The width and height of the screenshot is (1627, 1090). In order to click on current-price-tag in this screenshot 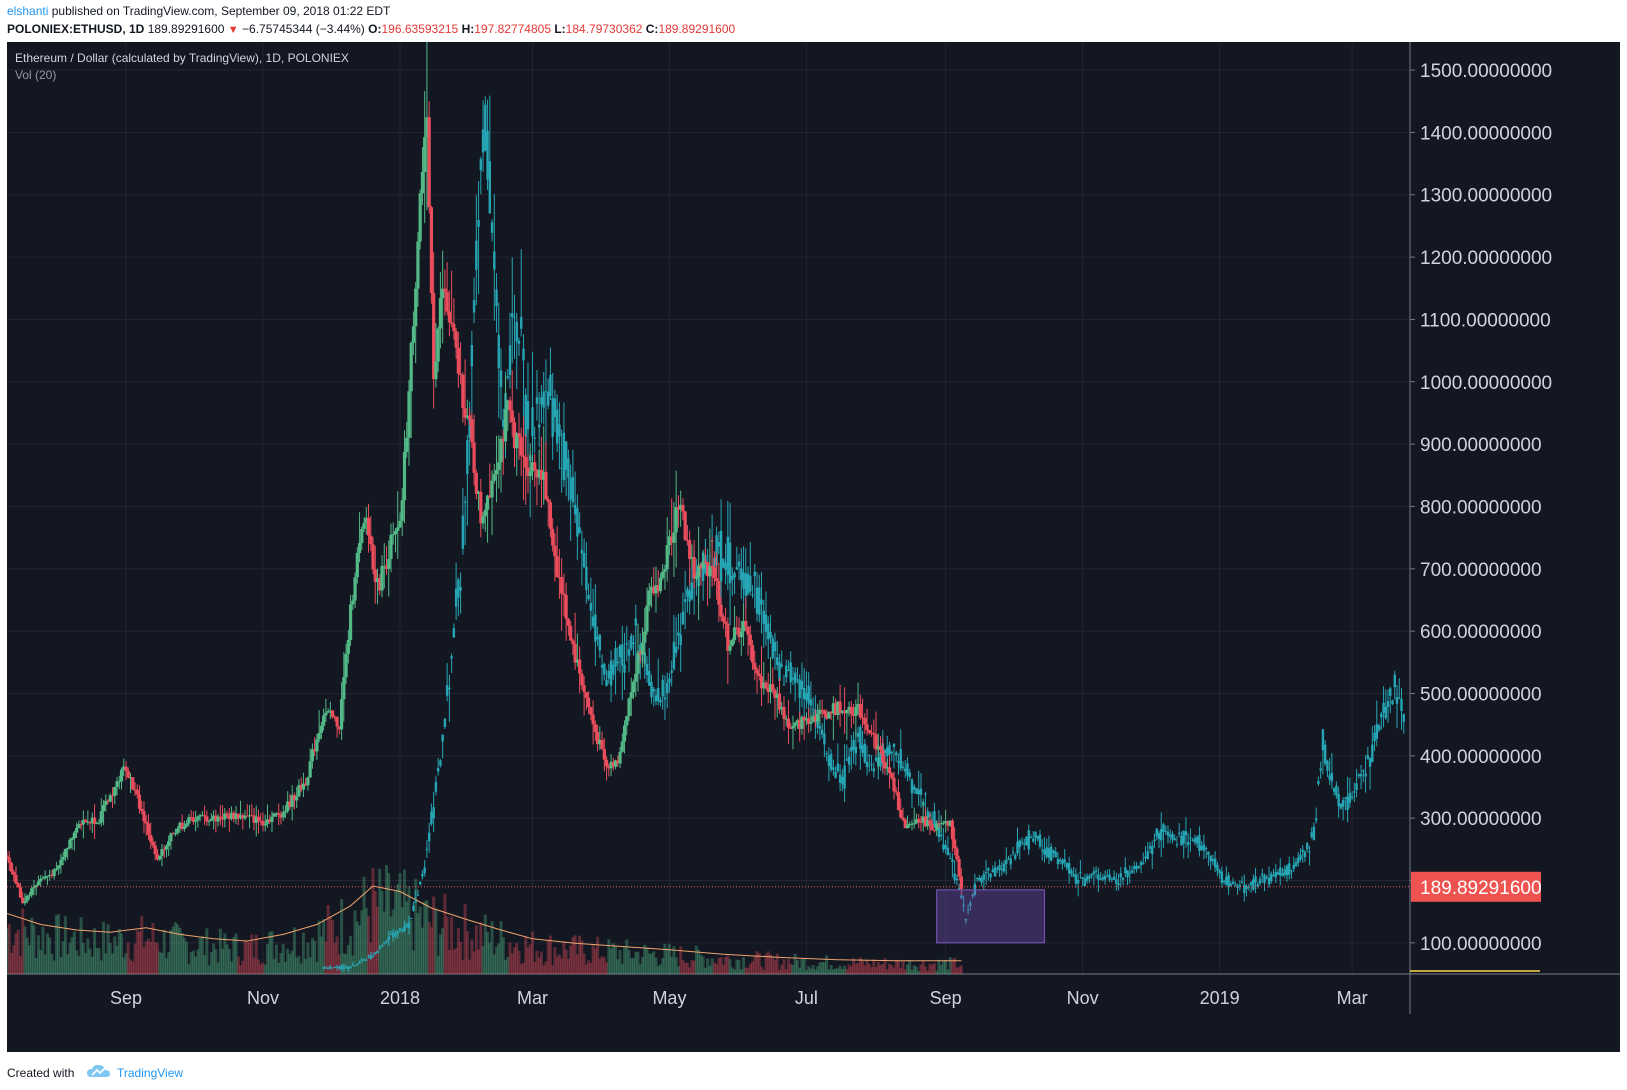, I will do `click(1476, 886)`.